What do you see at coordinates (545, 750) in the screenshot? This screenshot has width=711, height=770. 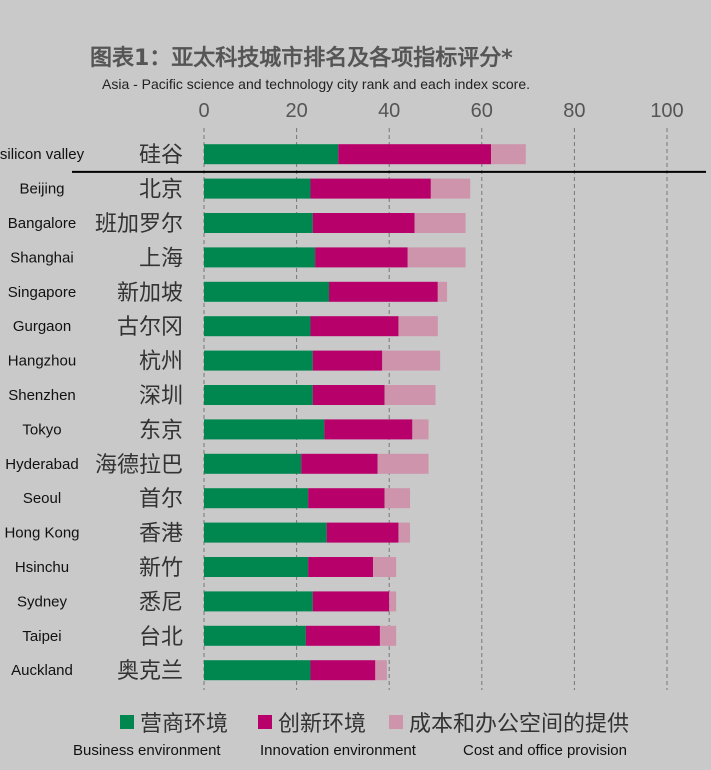 I see `legend-label-cost-en: Cost and office provision` at bounding box center [545, 750].